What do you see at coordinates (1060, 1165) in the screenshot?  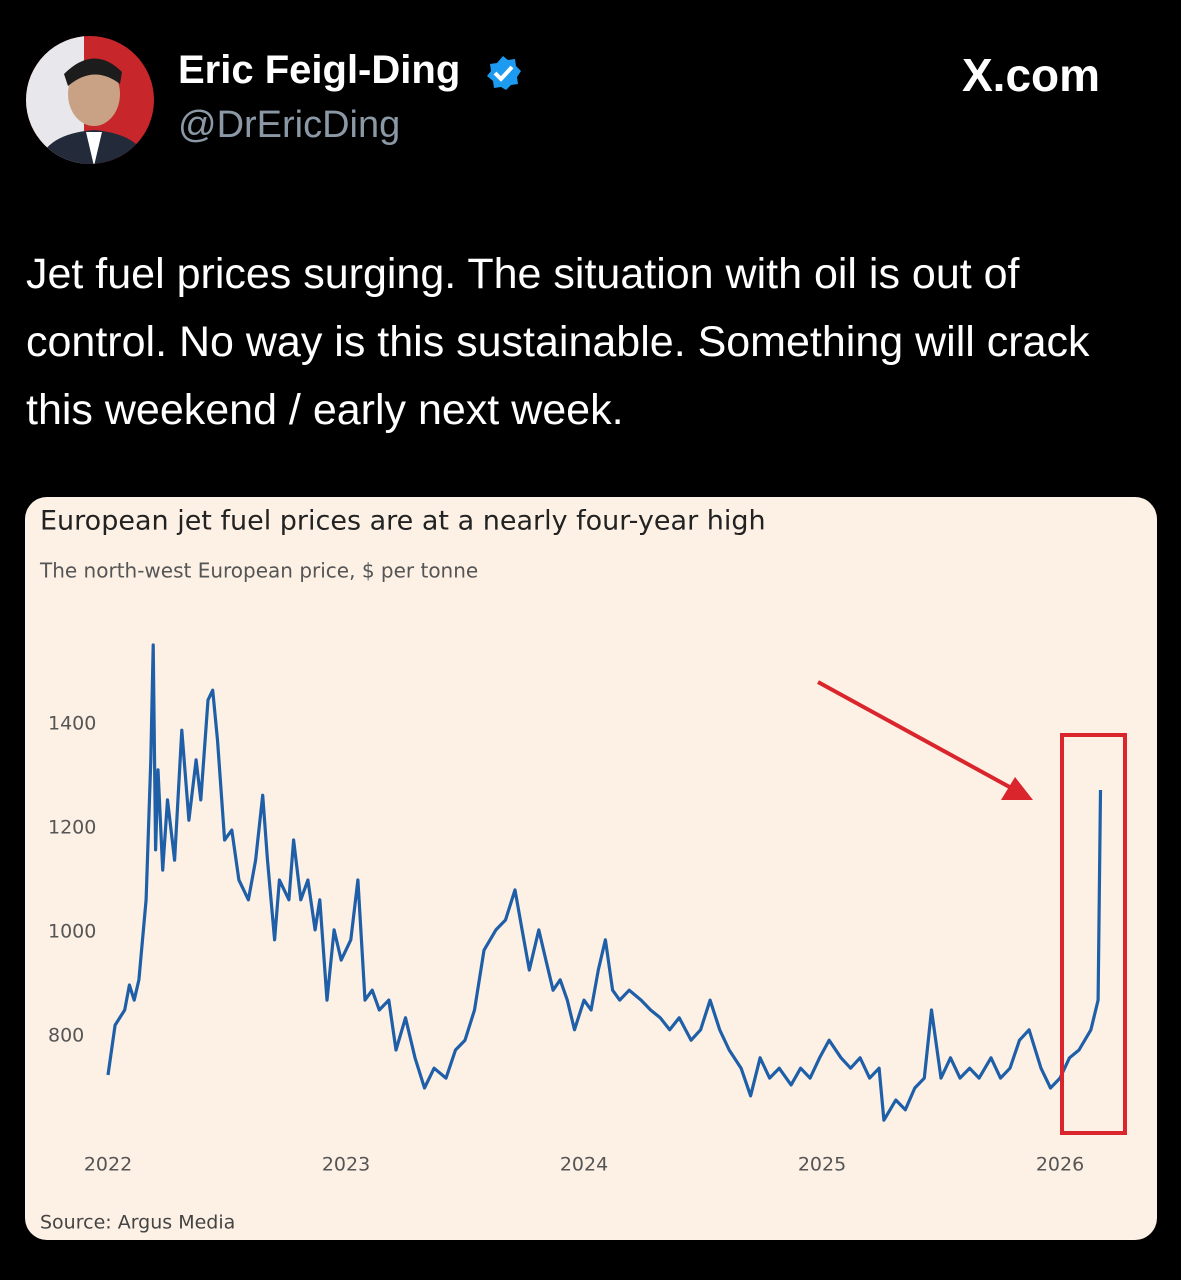 I see `x-tick-label: 2026` at bounding box center [1060, 1165].